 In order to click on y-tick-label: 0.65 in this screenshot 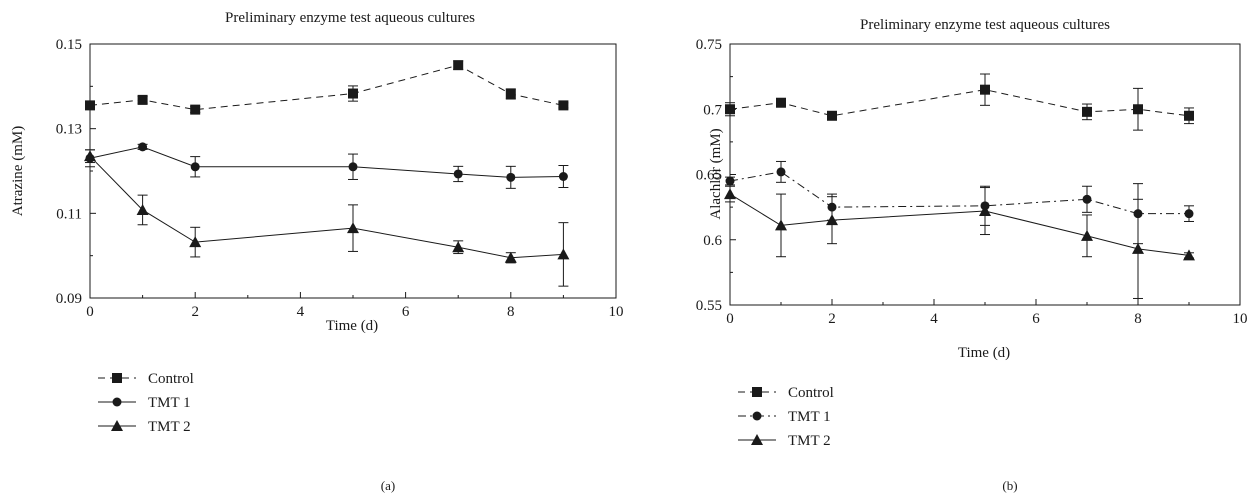, I will do `click(709, 176)`.